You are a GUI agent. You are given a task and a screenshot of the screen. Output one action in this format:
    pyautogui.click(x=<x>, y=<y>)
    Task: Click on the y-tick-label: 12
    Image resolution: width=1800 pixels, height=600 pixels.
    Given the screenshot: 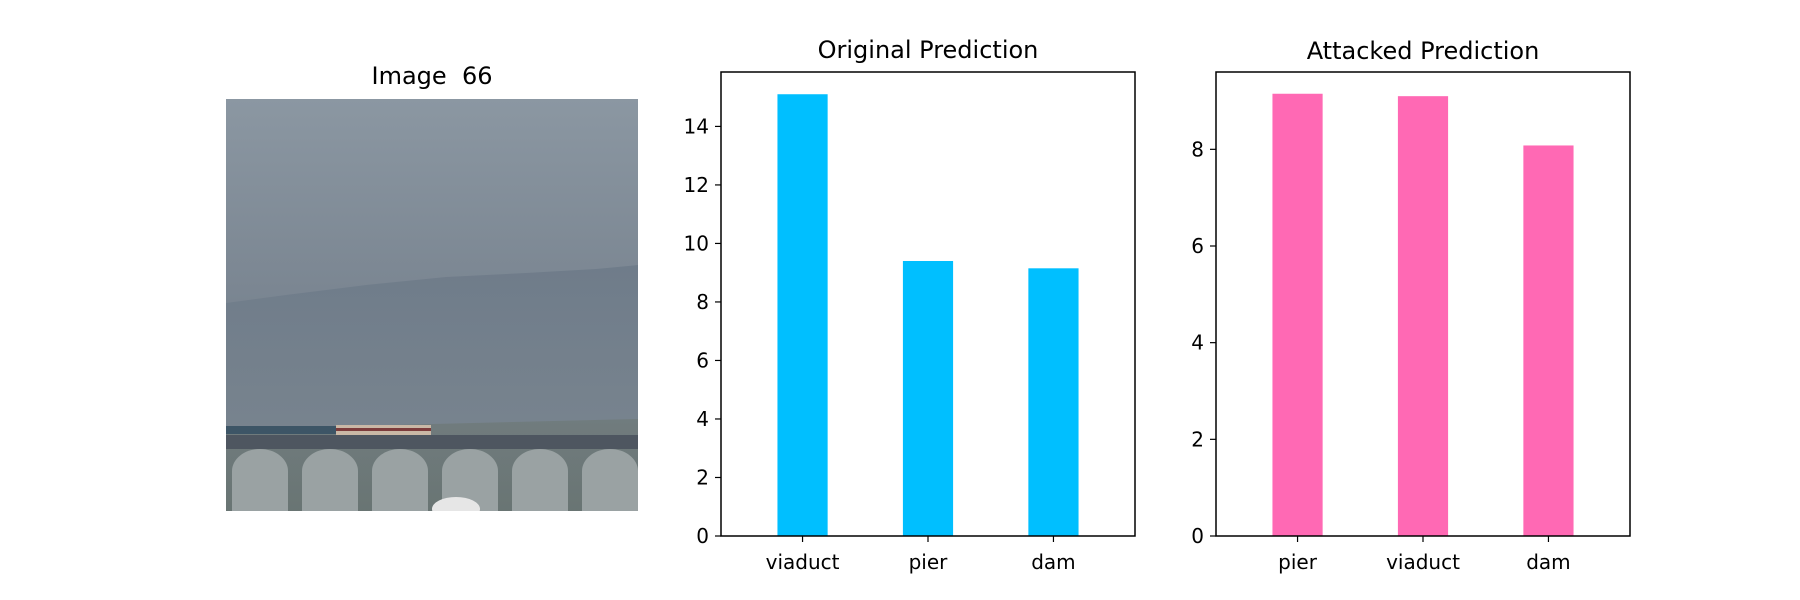 What is the action you would take?
    pyautogui.click(x=696, y=185)
    